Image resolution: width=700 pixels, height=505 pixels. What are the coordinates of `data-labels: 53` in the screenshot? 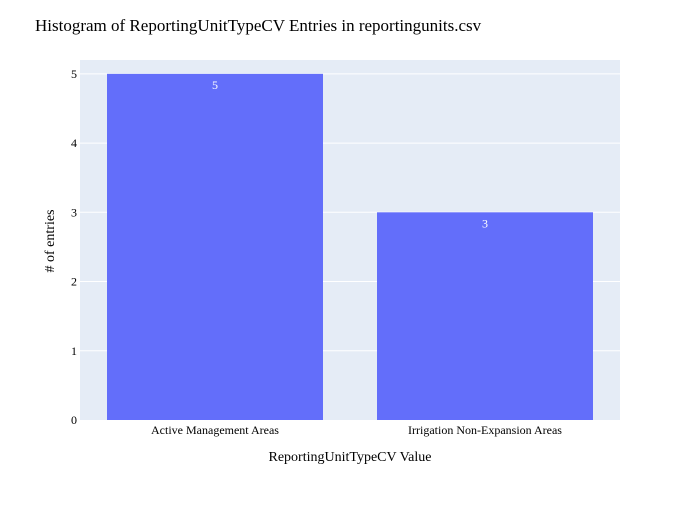 It's located at (350, 154).